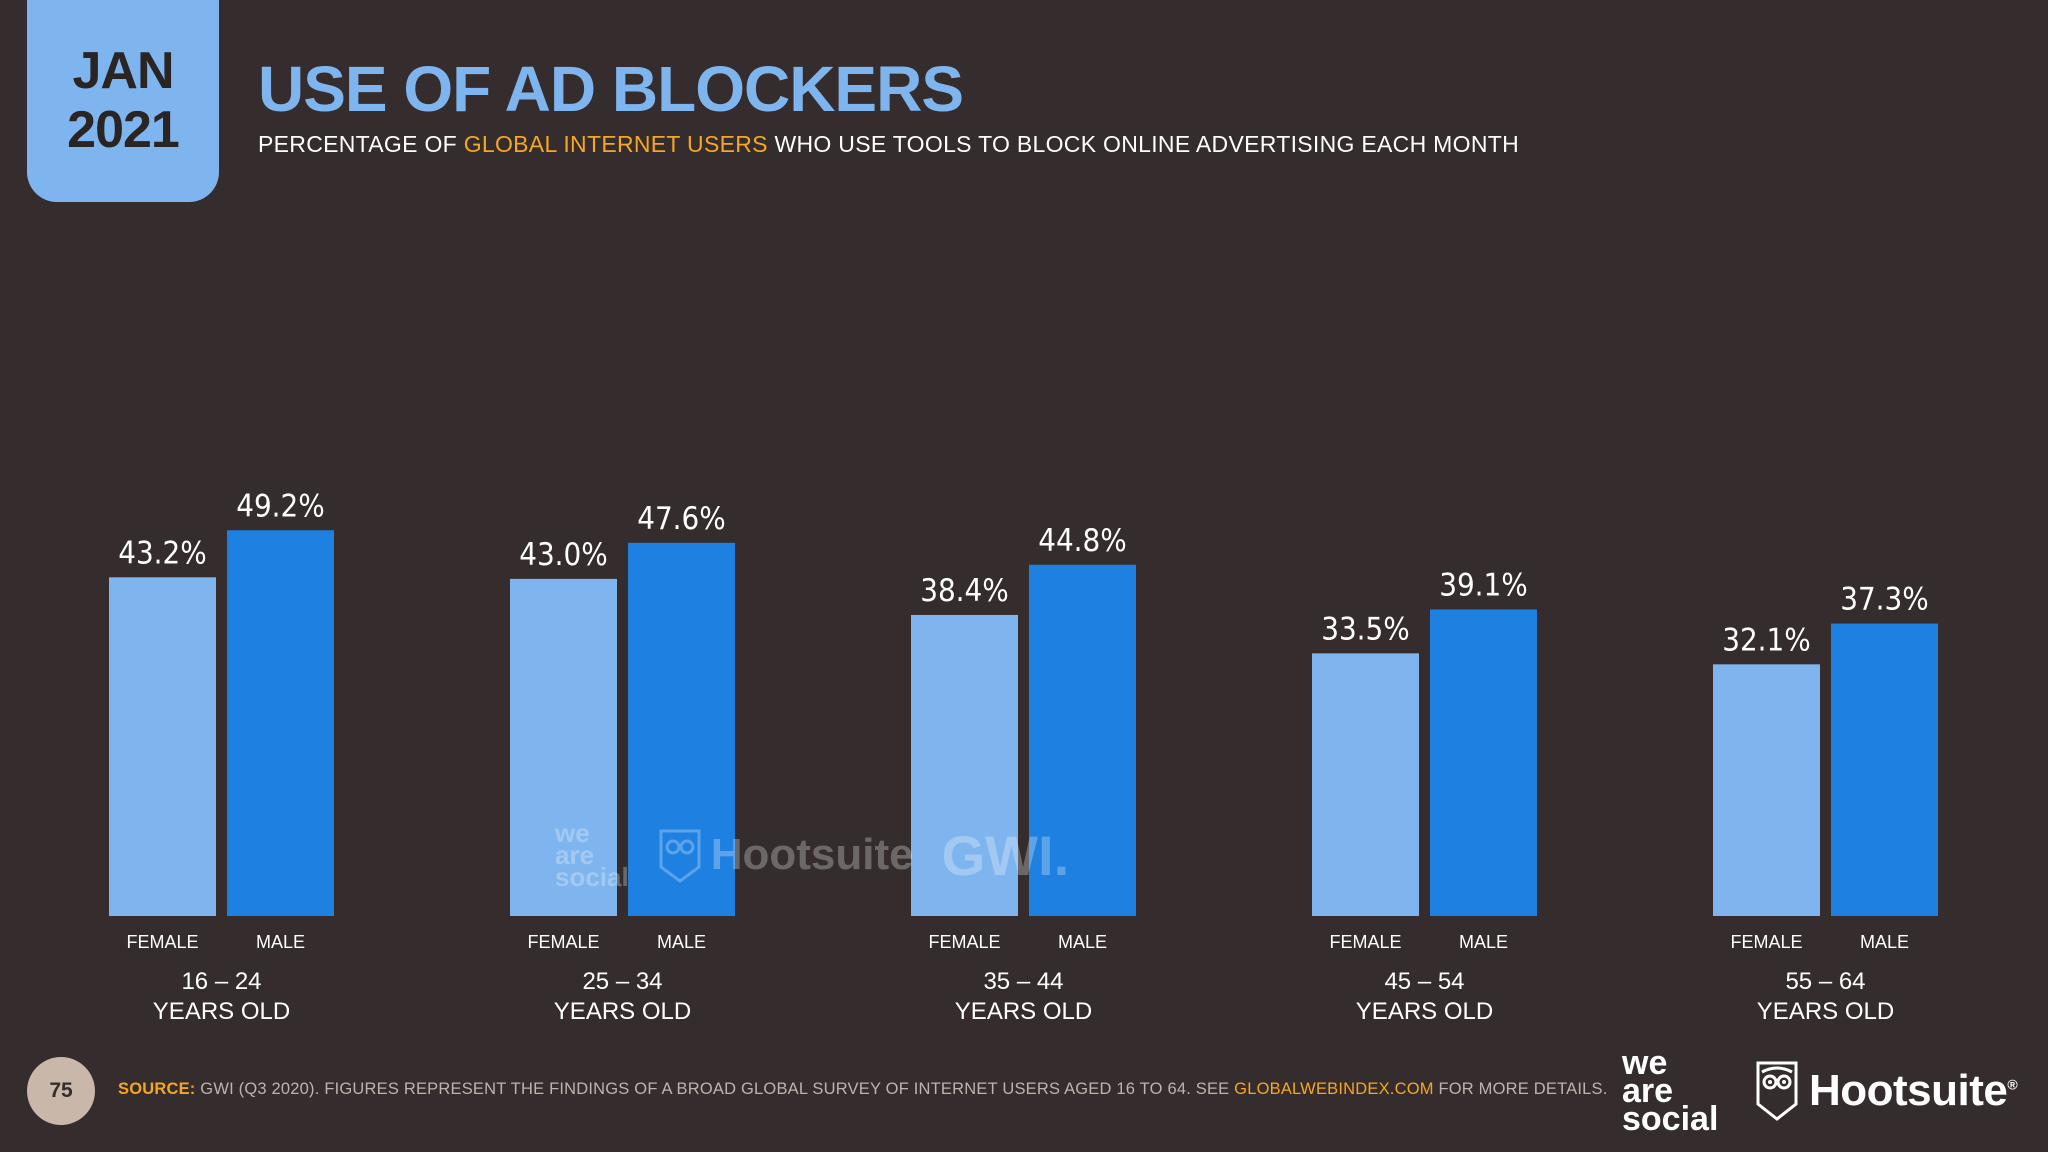 Image resolution: width=2048 pixels, height=1152 pixels. I want to click on value-label: 32.1%, so click(1766, 640).